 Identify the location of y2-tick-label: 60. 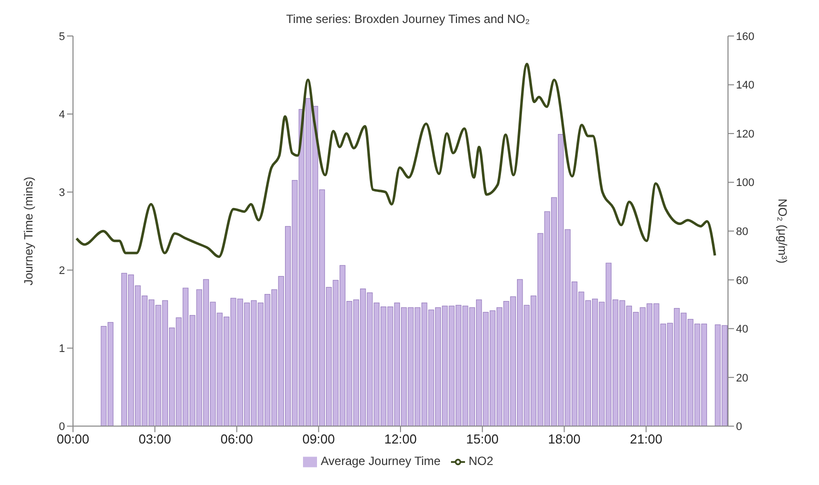
(742, 280).